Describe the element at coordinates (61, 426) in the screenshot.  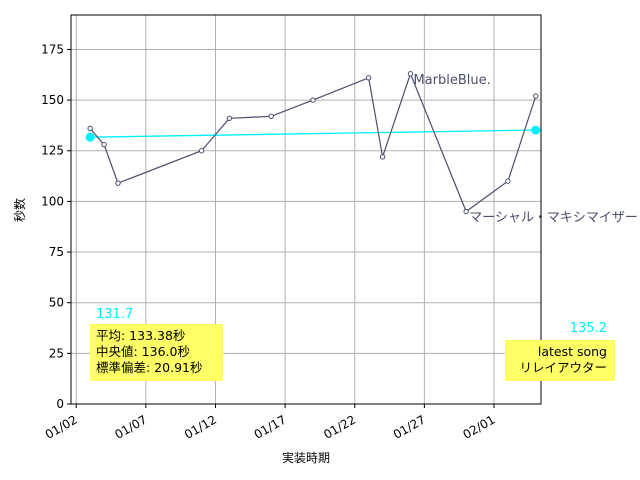
I see `x-tick-label: 01/02` at that location.